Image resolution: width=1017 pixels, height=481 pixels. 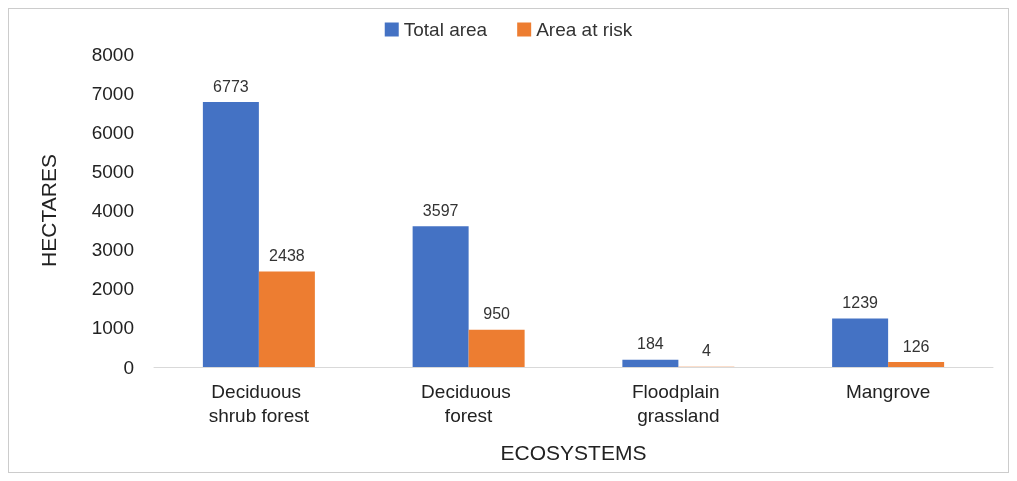 What do you see at coordinates (469, 403) in the screenshot?
I see `x-tick-label: Deciduous forest` at bounding box center [469, 403].